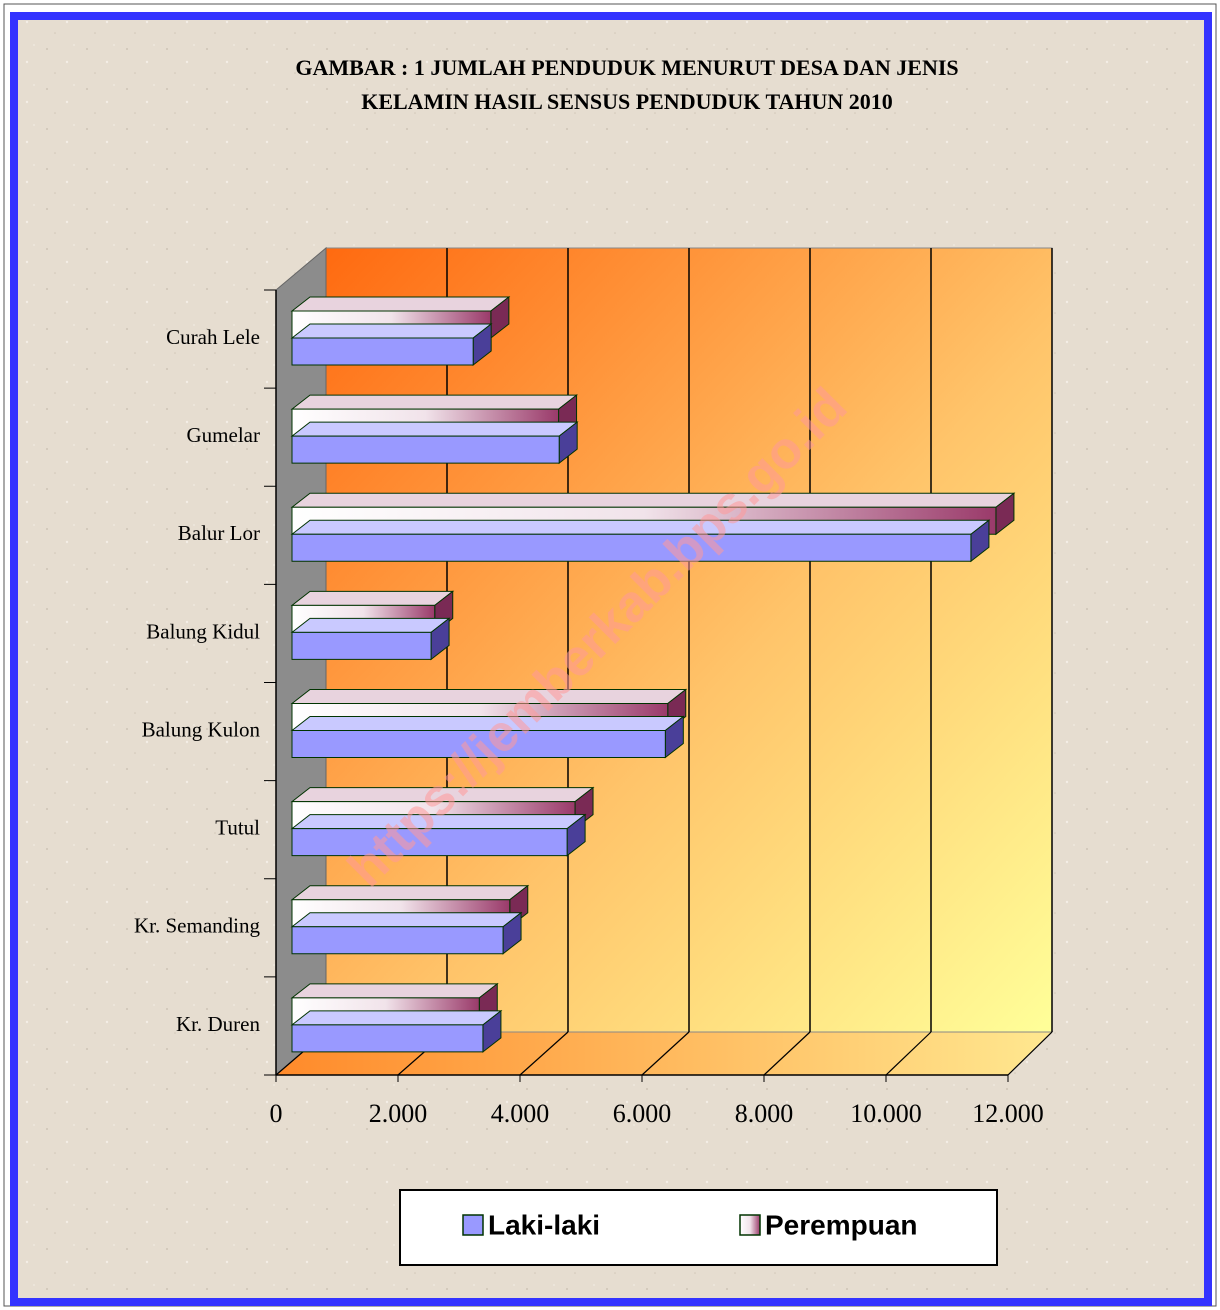  Describe the element at coordinates (1008, 1113) in the screenshot. I see `x-tick-label: 12.000` at that location.